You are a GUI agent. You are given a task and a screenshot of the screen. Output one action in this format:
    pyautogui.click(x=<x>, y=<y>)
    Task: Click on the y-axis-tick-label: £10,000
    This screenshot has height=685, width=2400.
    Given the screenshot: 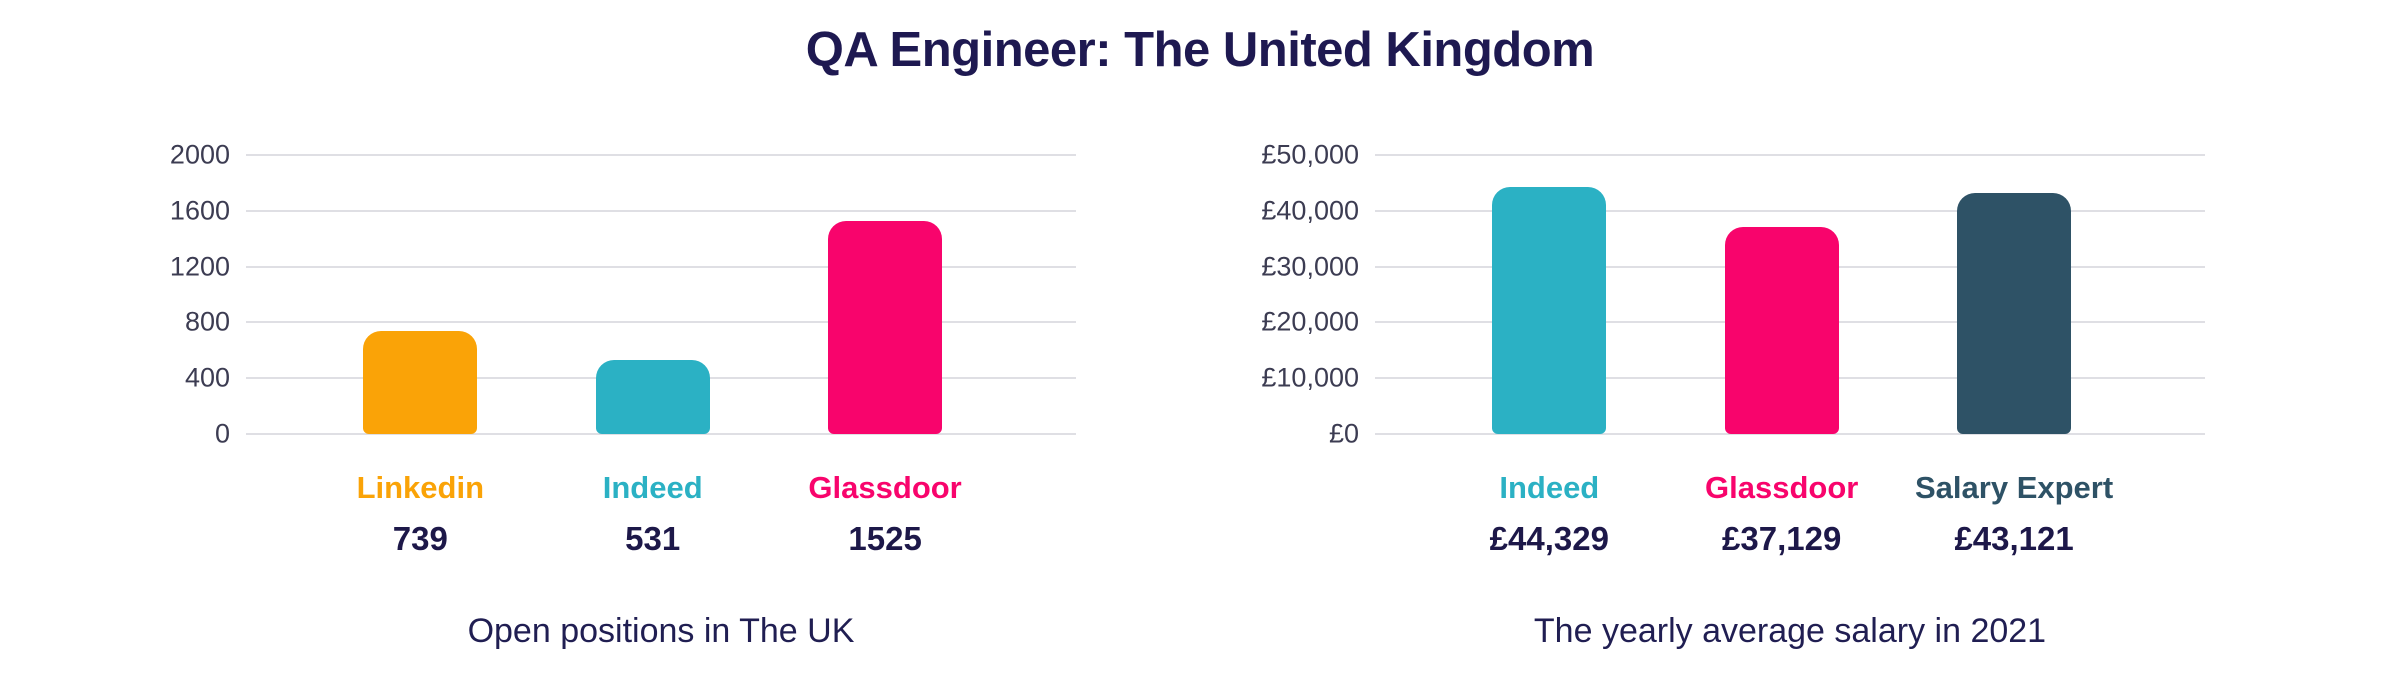 What is the action you would take?
    pyautogui.click(x=1310, y=377)
    